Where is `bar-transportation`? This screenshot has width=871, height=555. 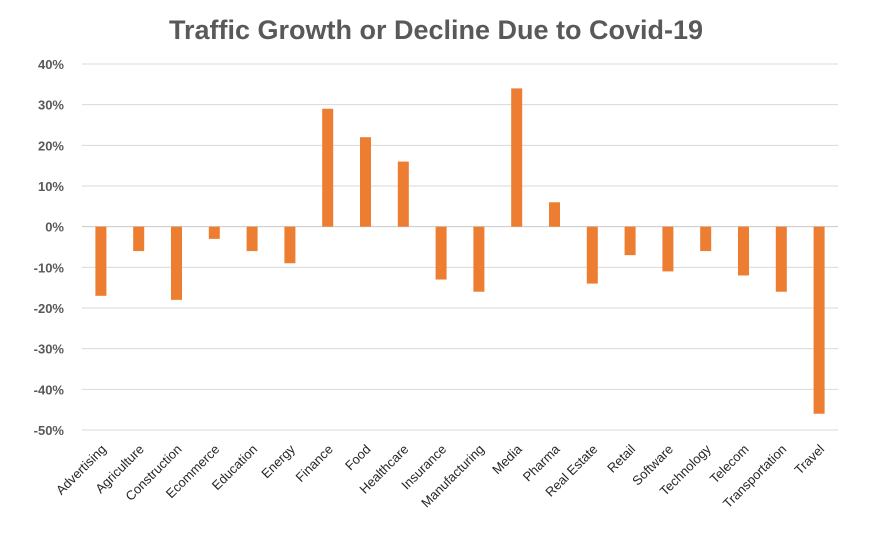
bar-transportation is located at coordinates (781, 259).